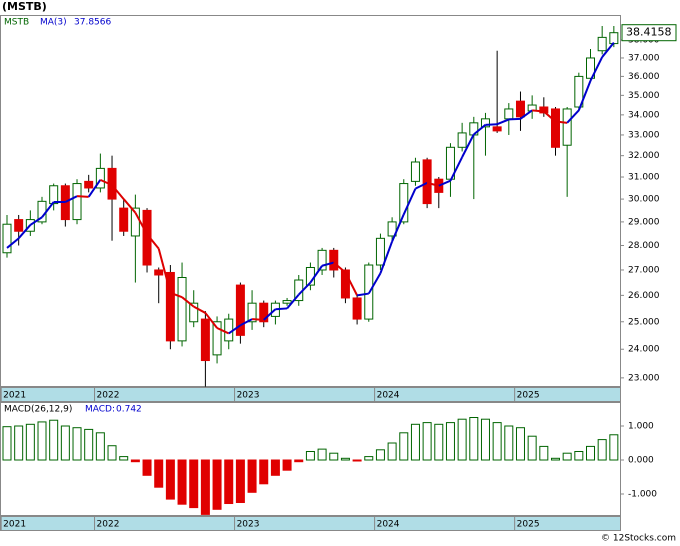  What do you see at coordinates (248, 396) in the screenshot?
I see `x-tick-label: 2023` at bounding box center [248, 396].